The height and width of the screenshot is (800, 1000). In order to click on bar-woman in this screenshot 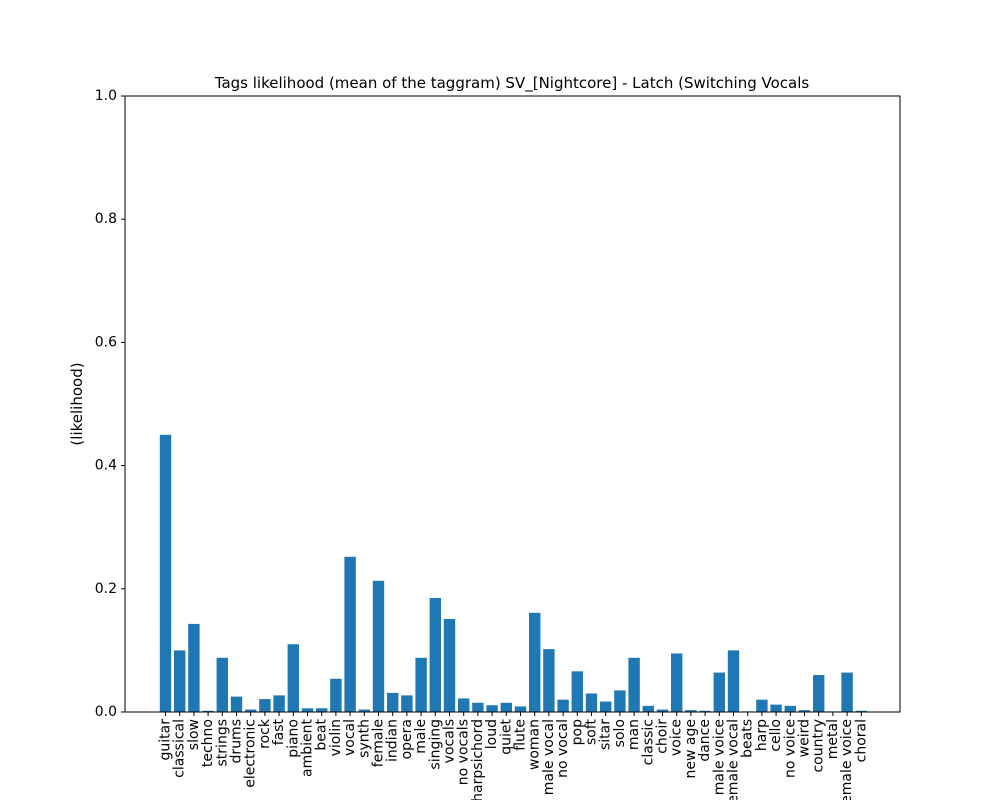, I will do `click(535, 662)`.